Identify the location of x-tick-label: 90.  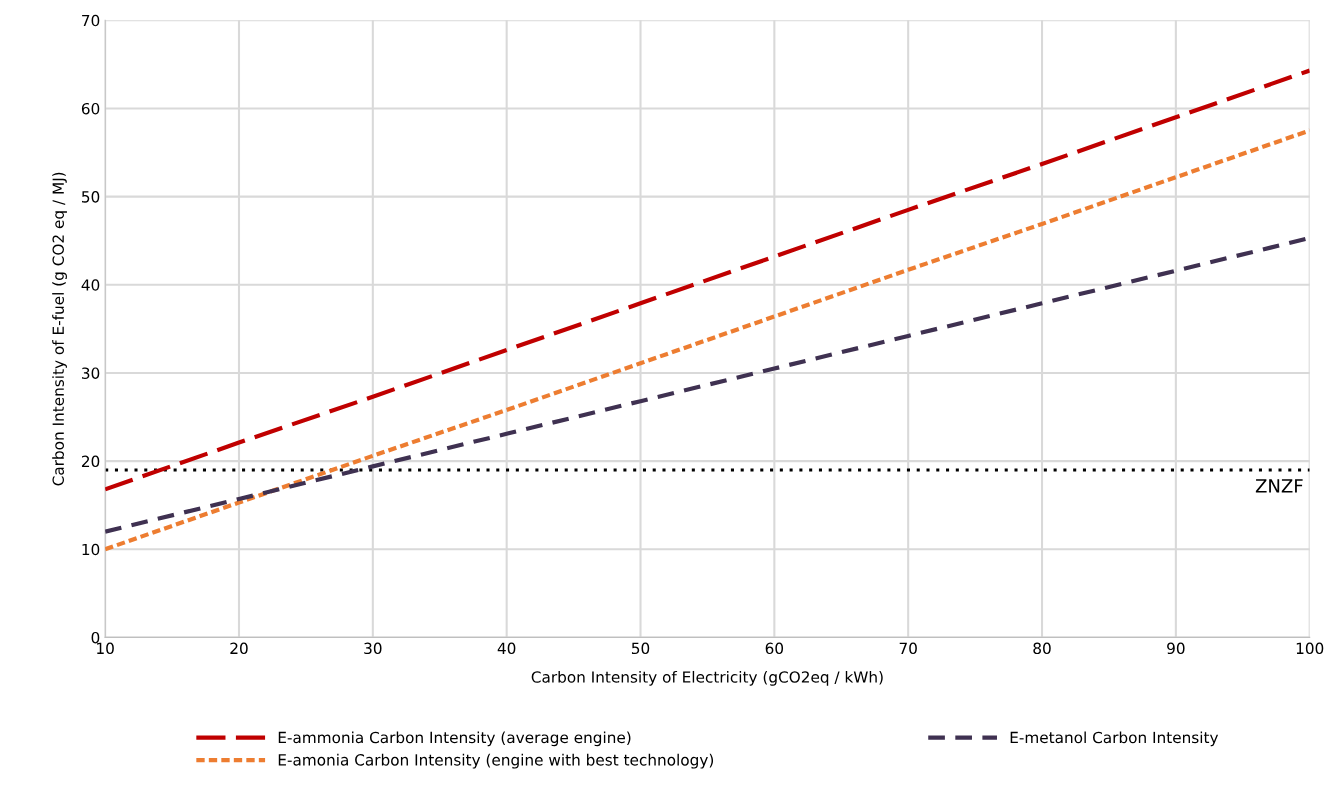
(1176, 648).